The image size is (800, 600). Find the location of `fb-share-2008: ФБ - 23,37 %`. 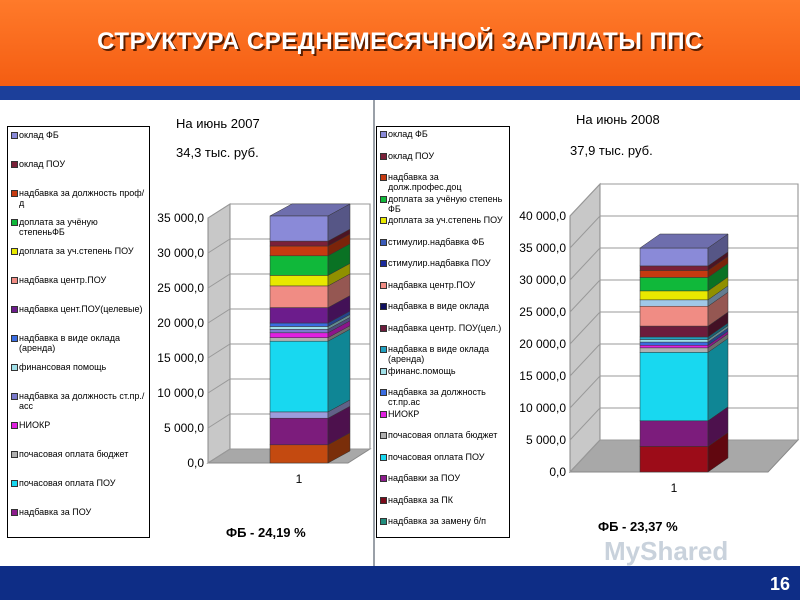

fb-share-2008: ФБ - 23,37 % is located at coordinates (638, 526).